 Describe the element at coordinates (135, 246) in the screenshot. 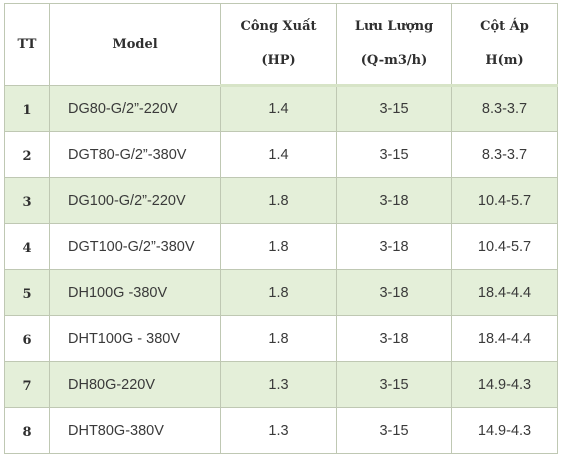

I see `row-model: DGT100-G/2”-380V` at that location.